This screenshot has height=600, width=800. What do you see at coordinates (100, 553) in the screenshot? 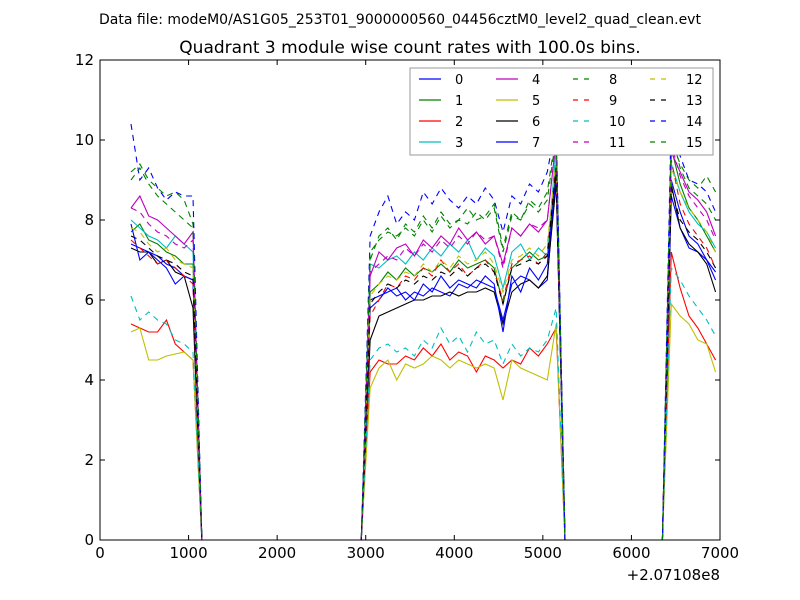
I see `x-tick-label: 0` at bounding box center [100, 553].